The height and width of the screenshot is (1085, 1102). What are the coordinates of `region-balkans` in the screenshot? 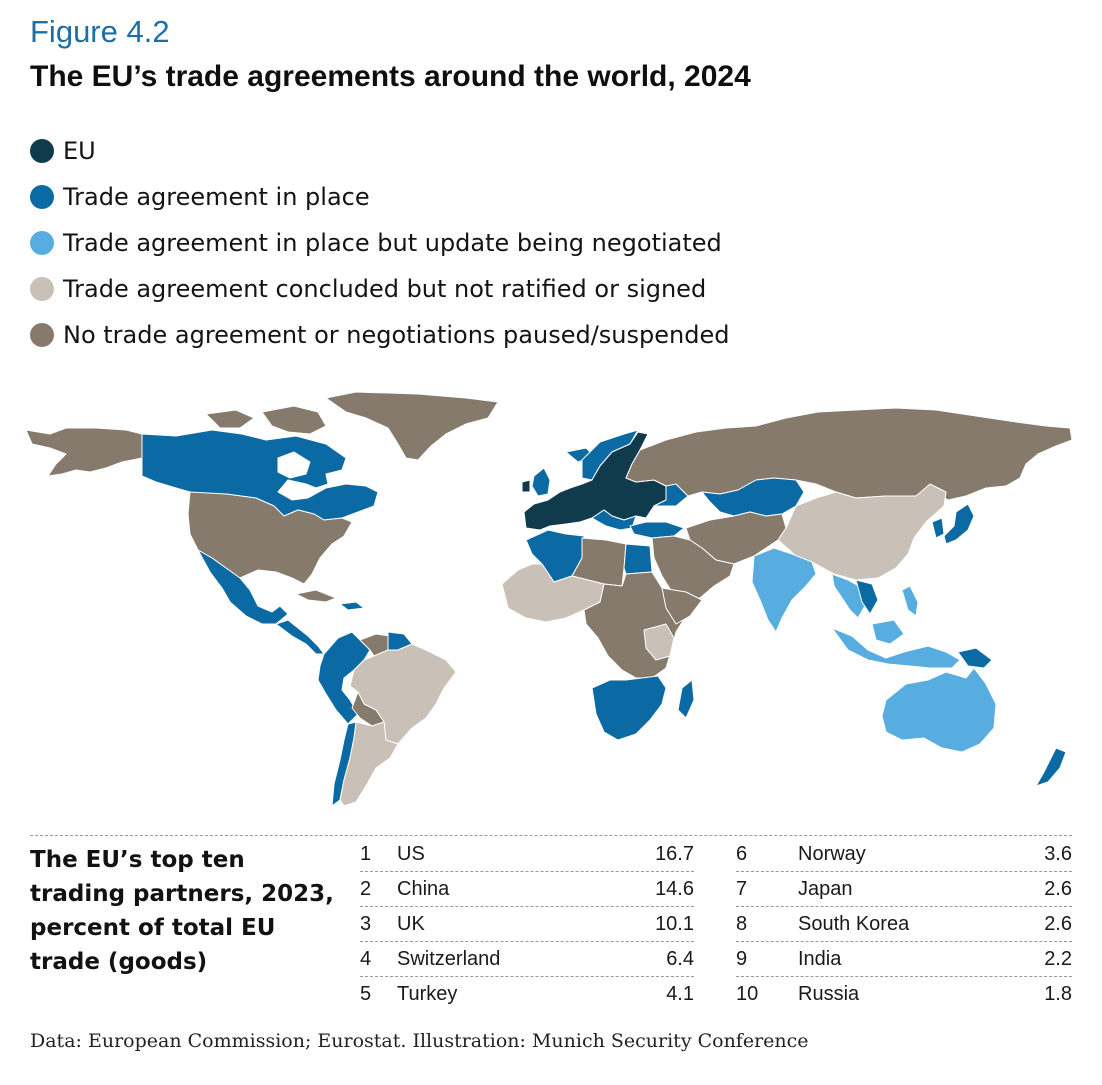 It's located at (614, 520).